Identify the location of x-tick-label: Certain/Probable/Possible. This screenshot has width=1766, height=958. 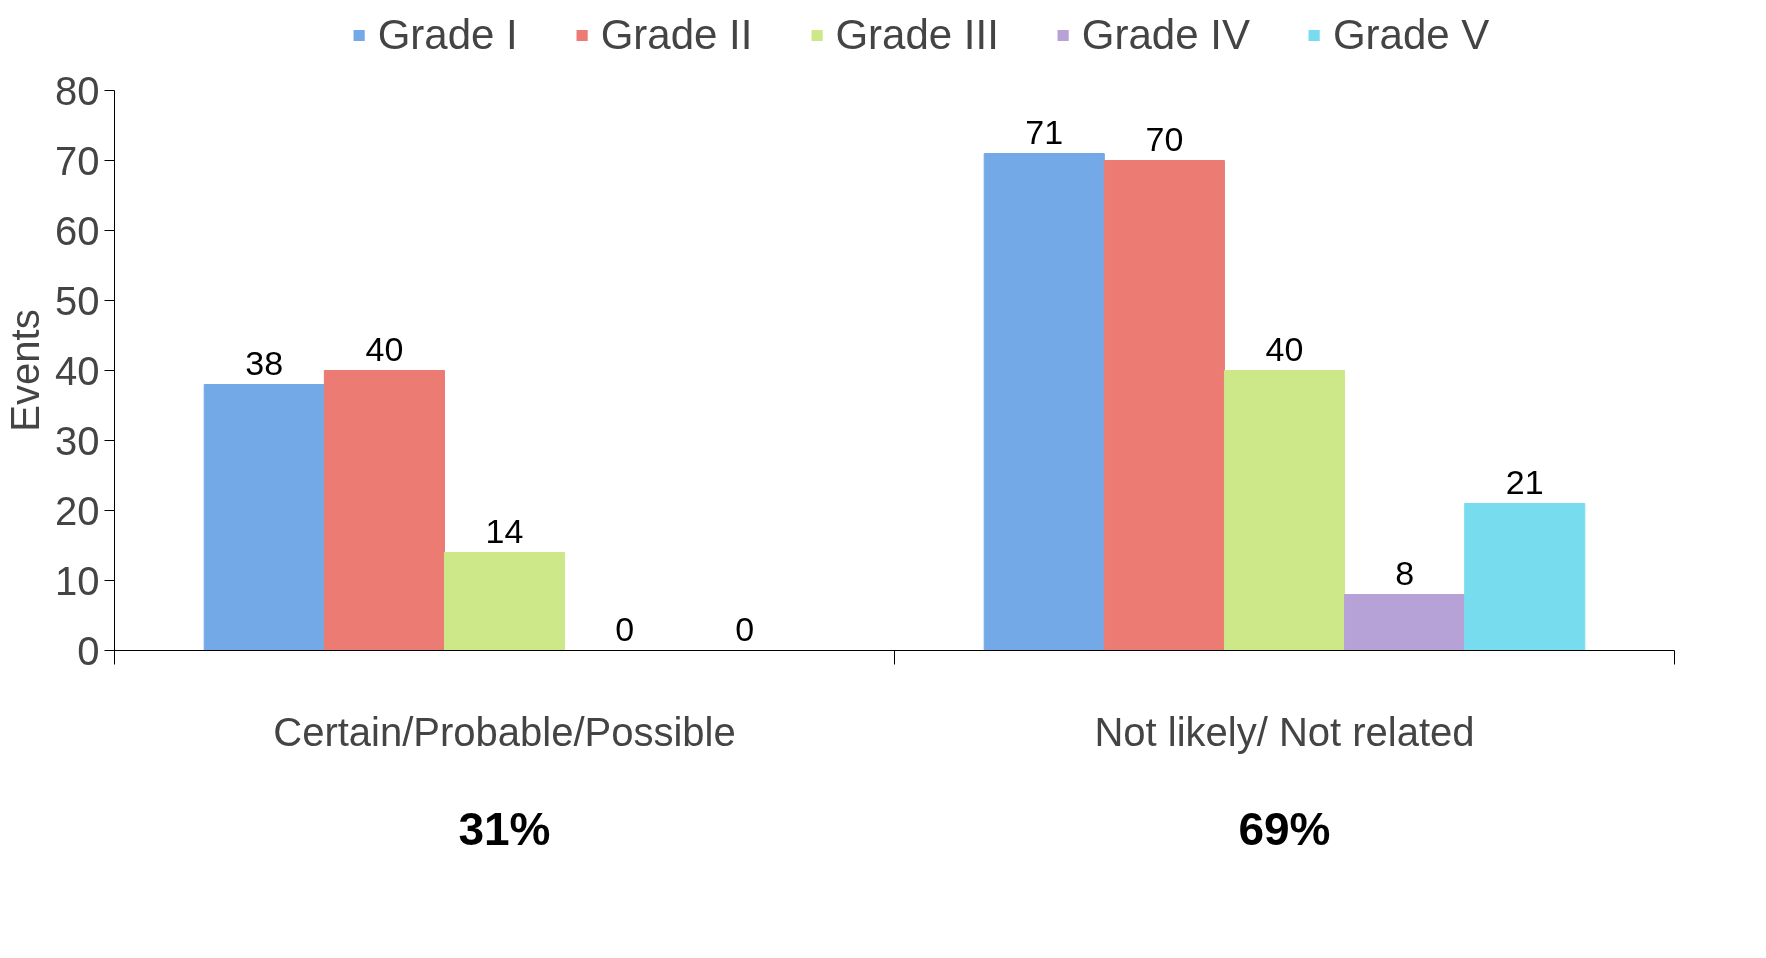
(504, 731).